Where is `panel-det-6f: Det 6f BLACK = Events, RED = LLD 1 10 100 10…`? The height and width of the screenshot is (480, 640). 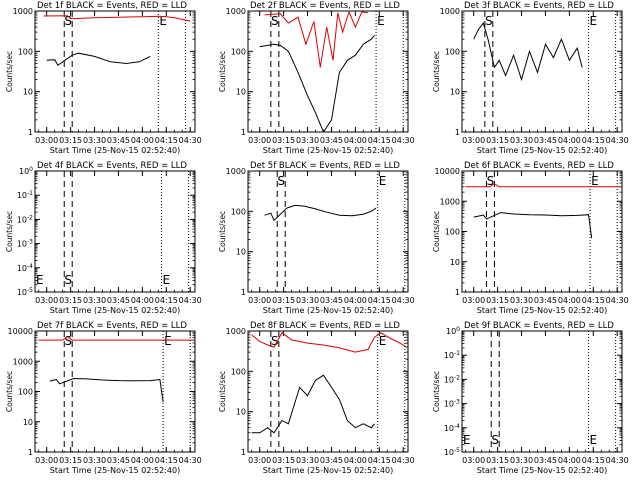
panel-det-6f: Det 6f BLACK = Events, RED = LLD 1 10 100 10… is located at coordinates (530, 238).